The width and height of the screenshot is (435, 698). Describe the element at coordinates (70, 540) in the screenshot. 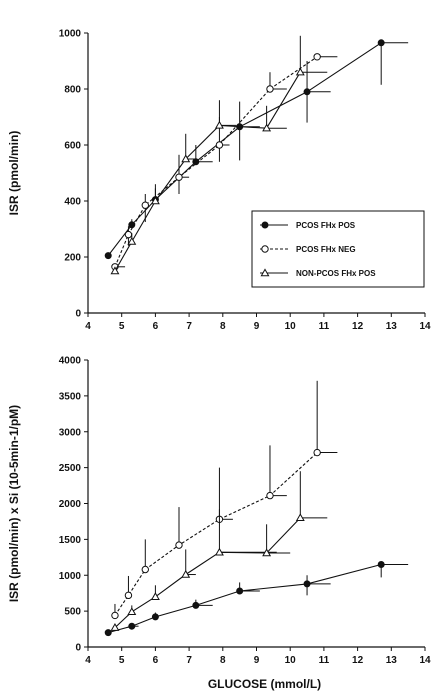

I see `y-tick-label: 1500` at that location.